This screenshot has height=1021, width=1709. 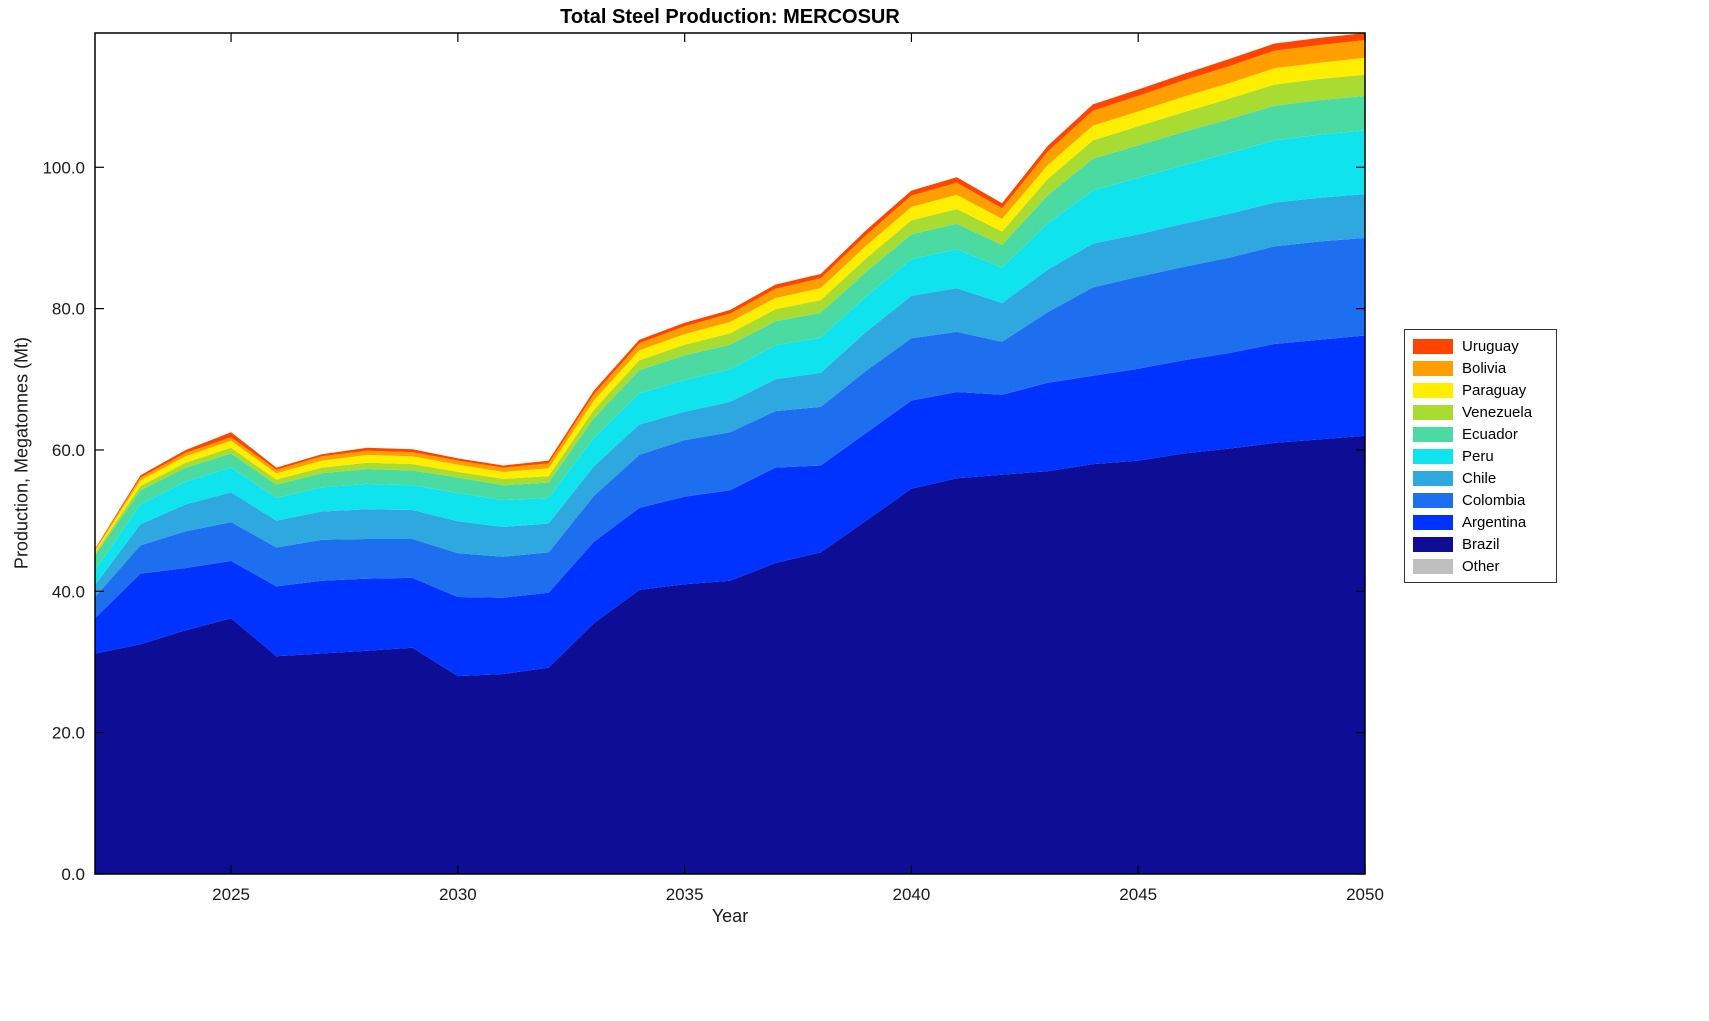 What do you see at coordinates (458, 894) in the screenshot?
I see `x-tick-label: 2030` at bounding box center [458, 894].